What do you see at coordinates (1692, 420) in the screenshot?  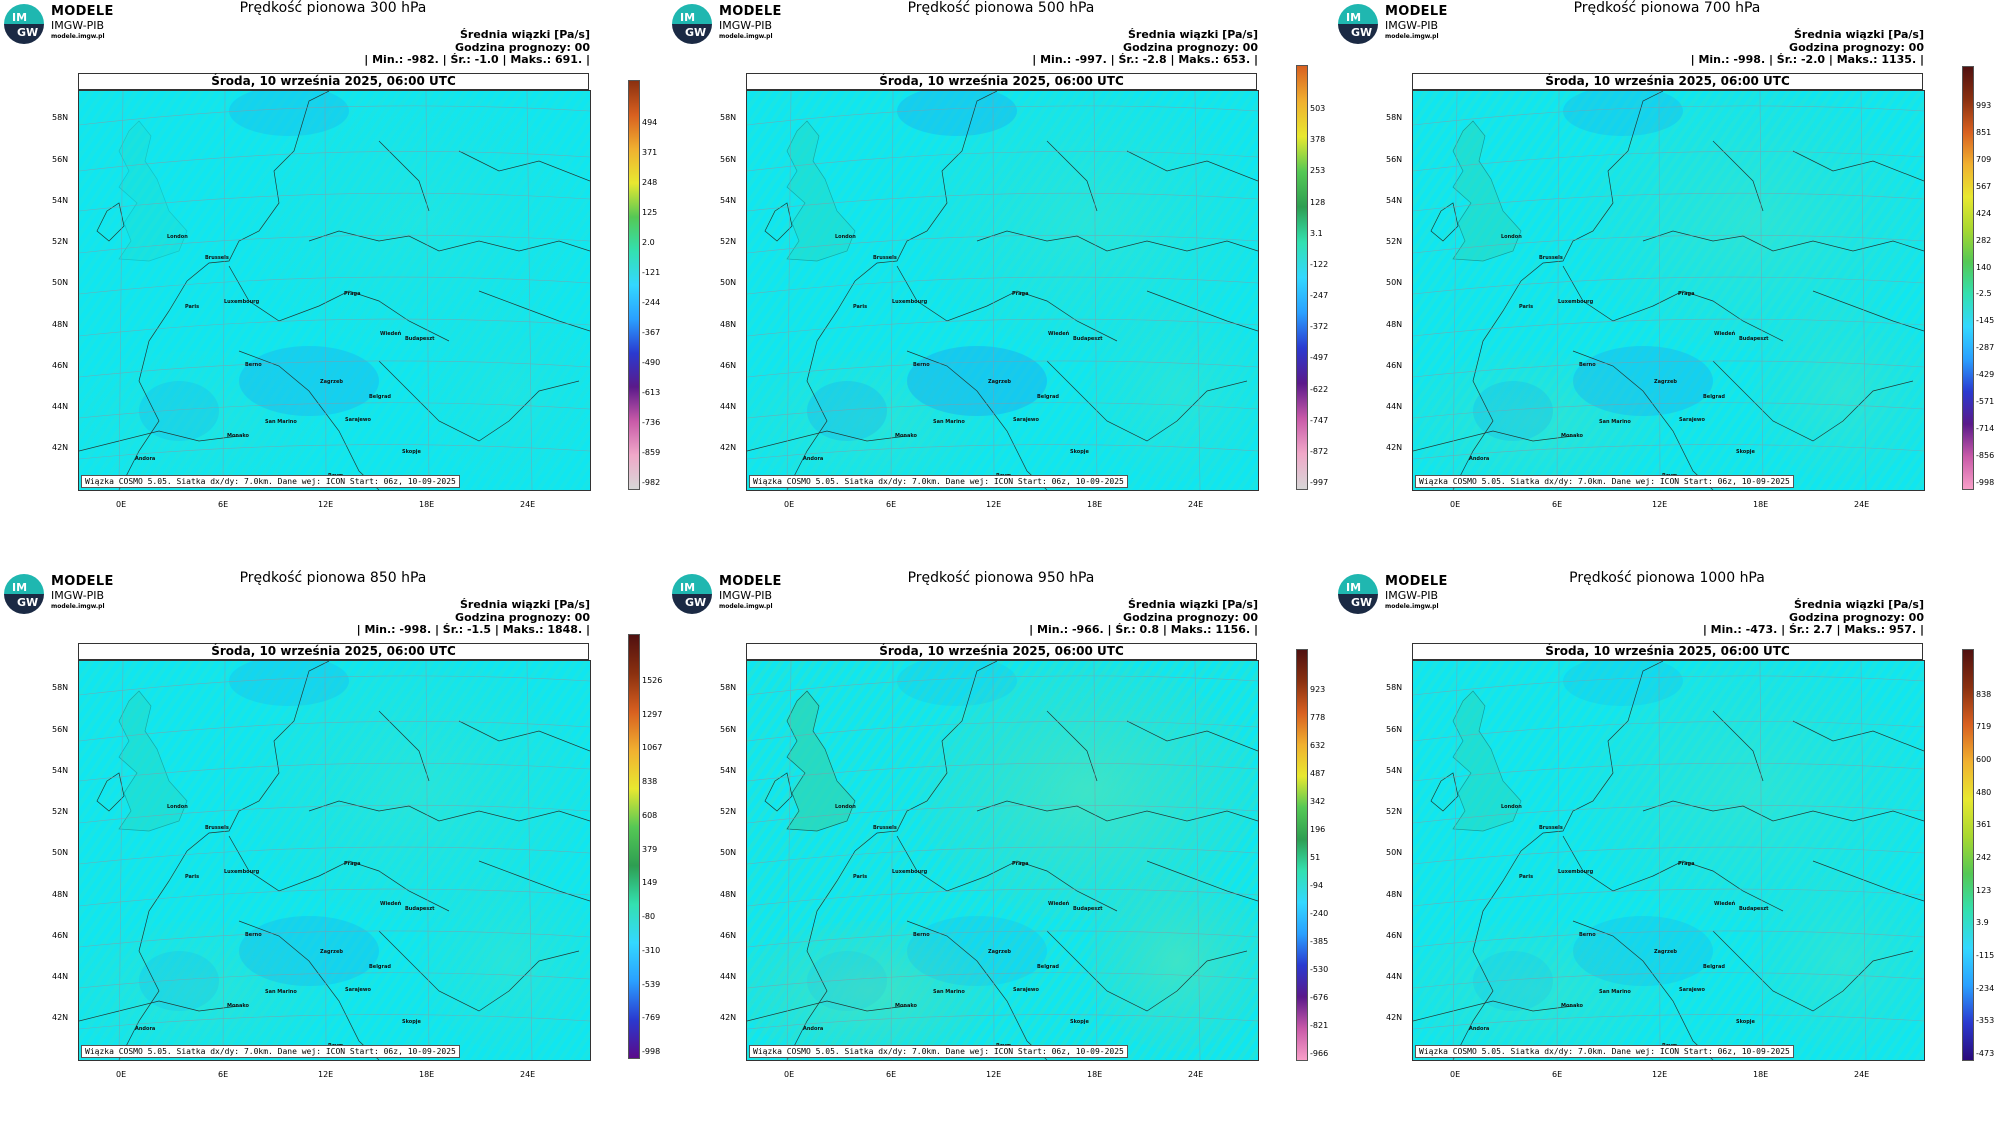 I see `city-label-sarajewo: Sarajewo` at bounding box center [1692, 420].